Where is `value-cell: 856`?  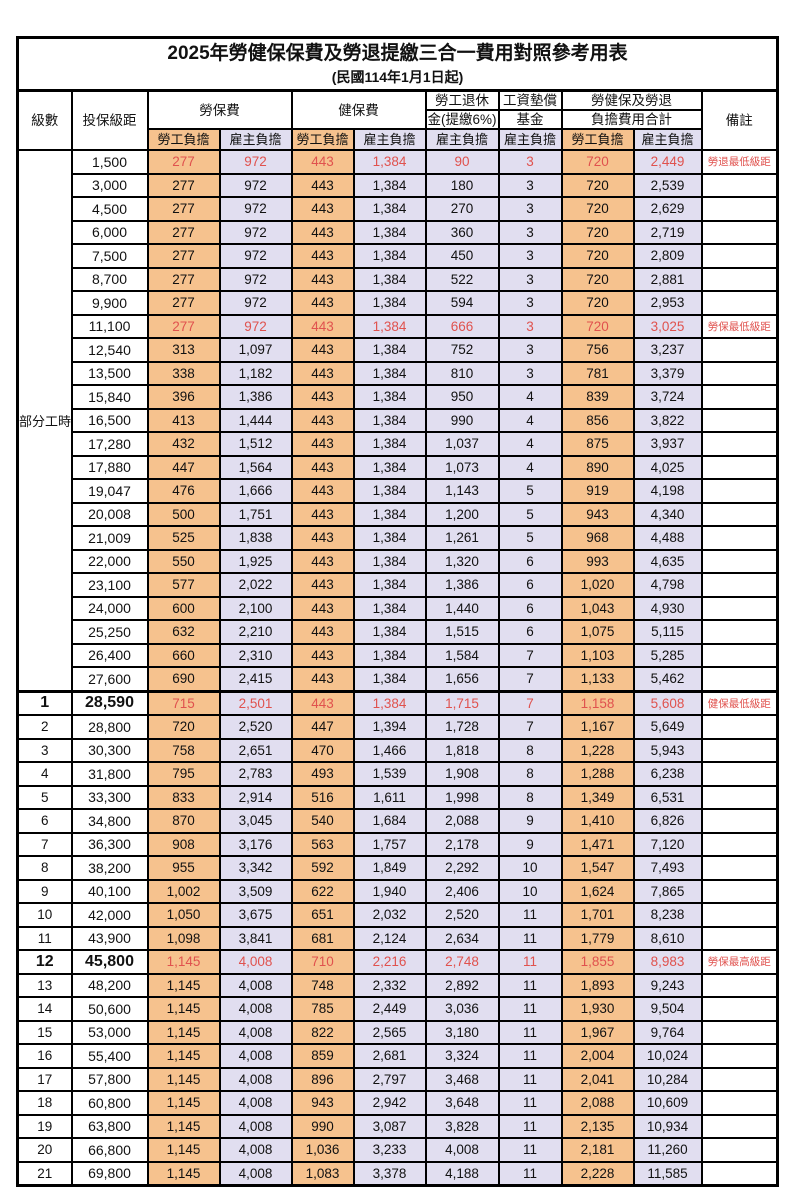
value-cell: 856 is located at coordinates (597, 420).